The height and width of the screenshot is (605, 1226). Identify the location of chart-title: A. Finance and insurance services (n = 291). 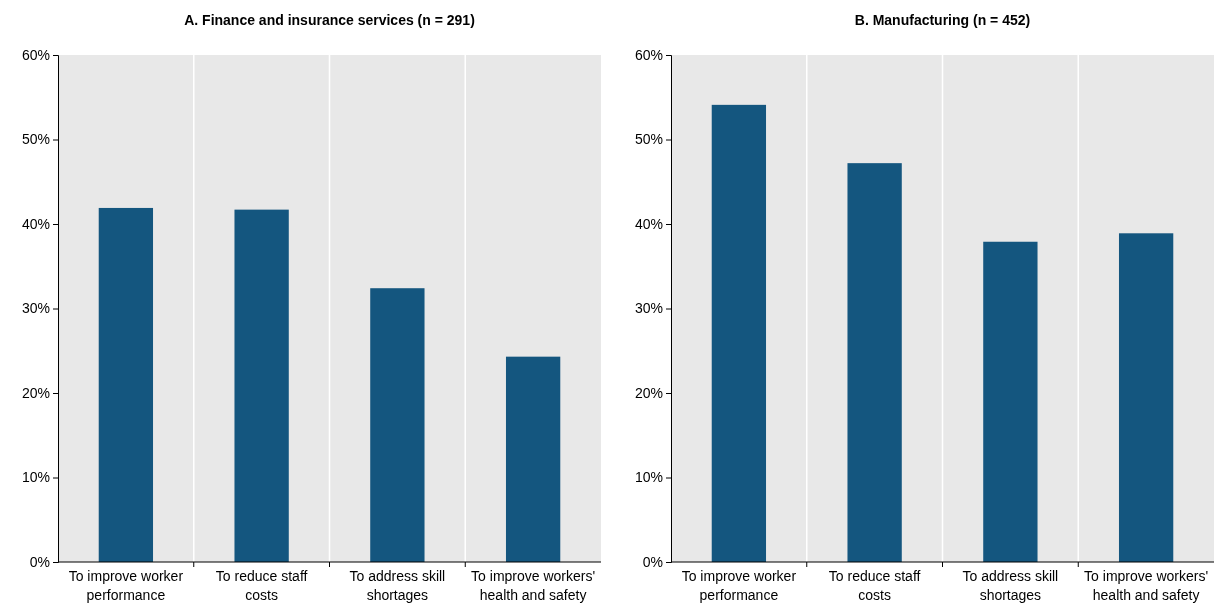
(329, 20).